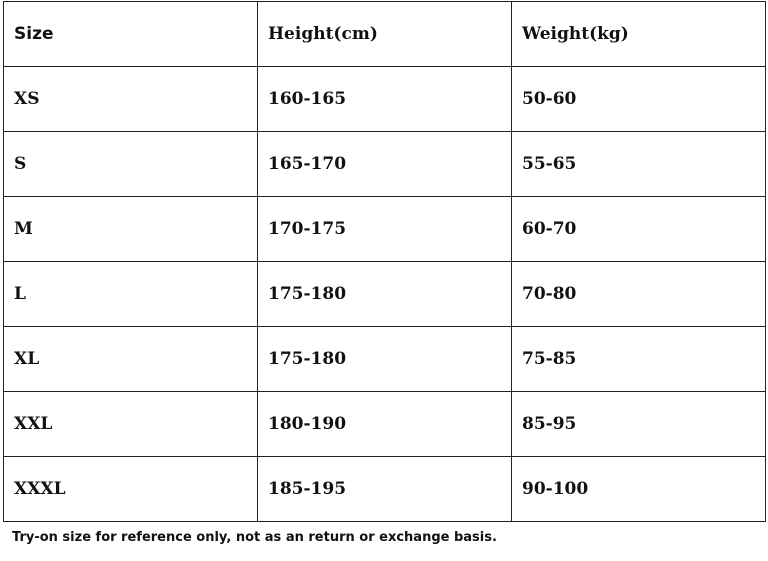  What do you see at coordinates (130, 164) in the screenshot?
I see `table-cell: S` at bounding box center [130, 164].